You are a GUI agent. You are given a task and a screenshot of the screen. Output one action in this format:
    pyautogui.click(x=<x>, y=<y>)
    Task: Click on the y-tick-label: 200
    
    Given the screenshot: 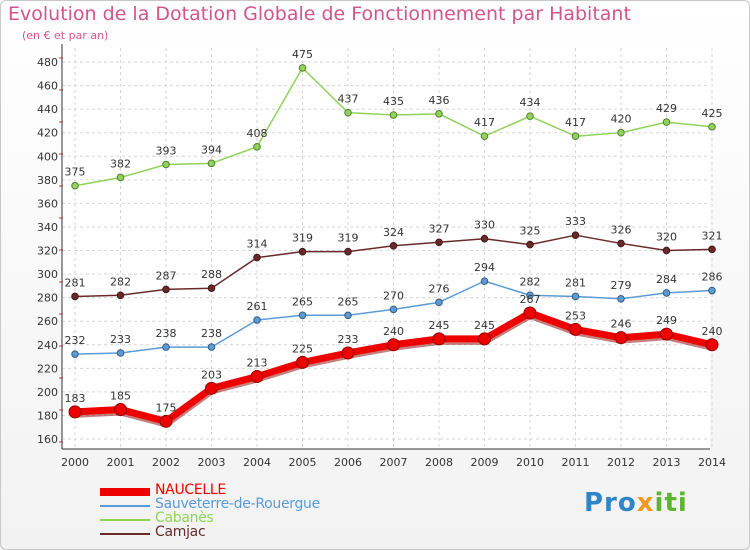 What is the action you would take?
    pyautogui.click(x=47, y=392)
    